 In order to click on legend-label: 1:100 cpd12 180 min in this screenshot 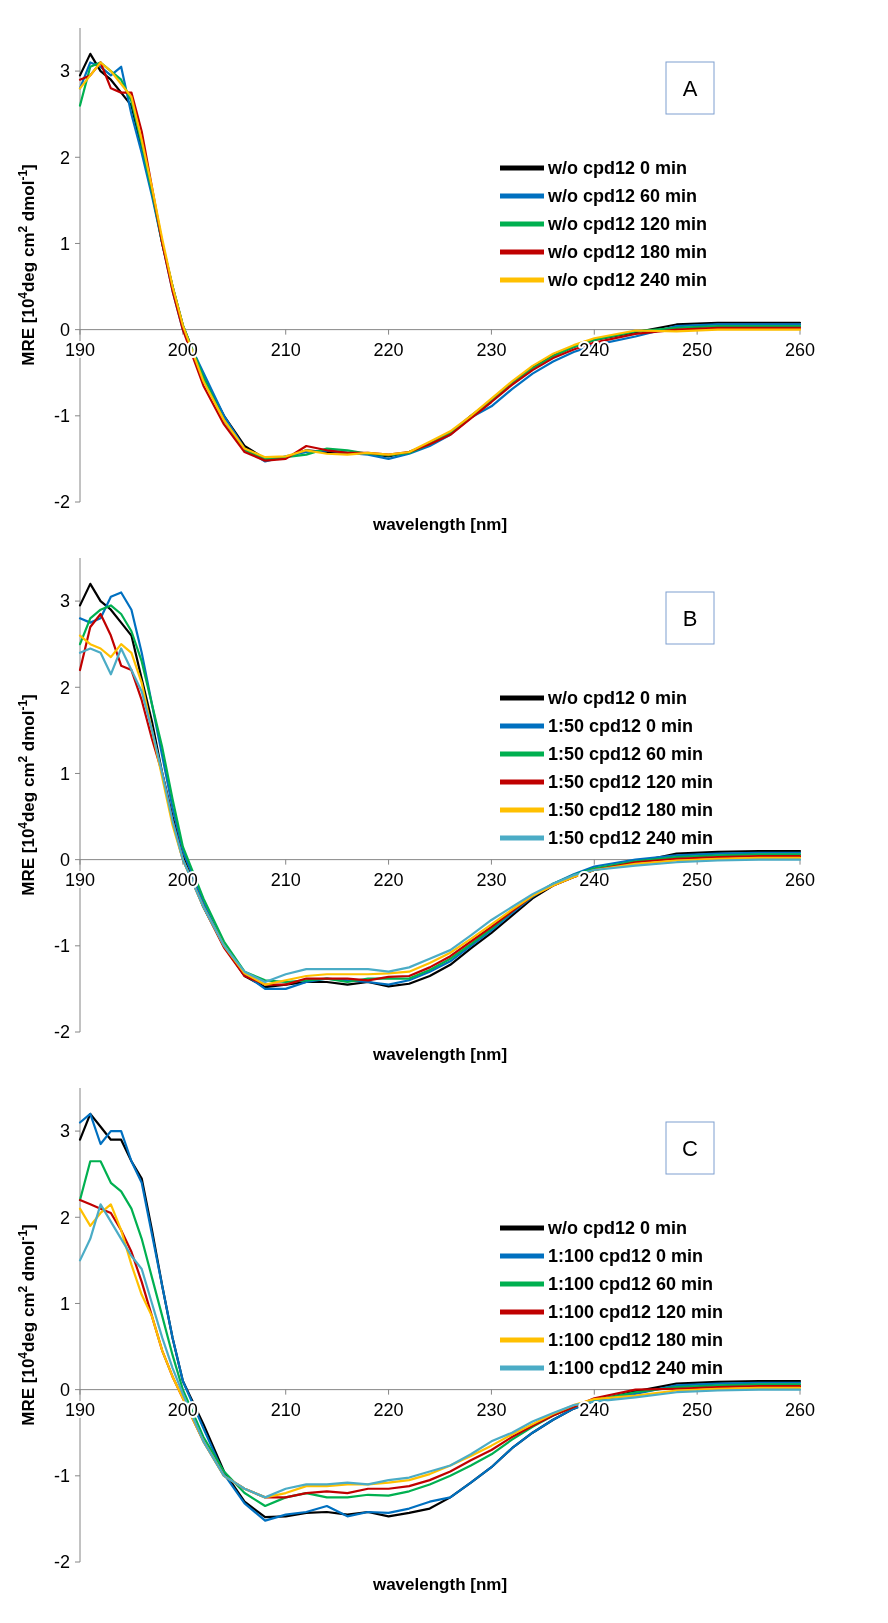, I will do `click(636, 1340)`.